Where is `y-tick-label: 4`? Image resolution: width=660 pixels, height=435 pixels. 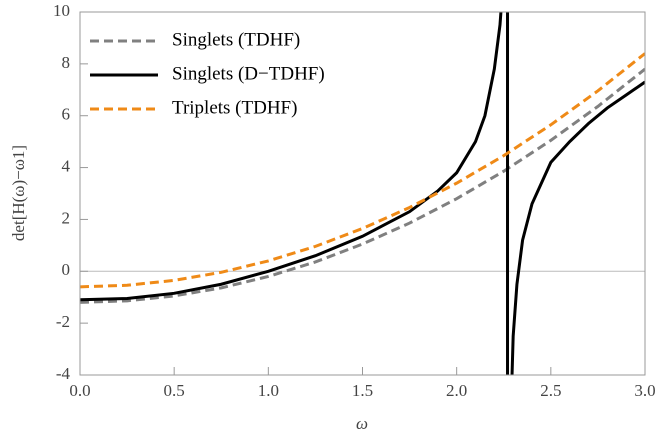
y-tick-label: 4 is located at coordinates (66, 165).